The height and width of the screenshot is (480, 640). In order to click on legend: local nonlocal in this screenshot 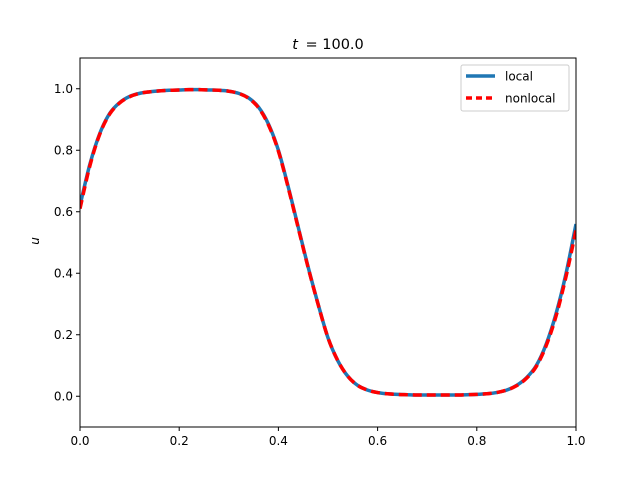, I will do `click(515, 88)`.